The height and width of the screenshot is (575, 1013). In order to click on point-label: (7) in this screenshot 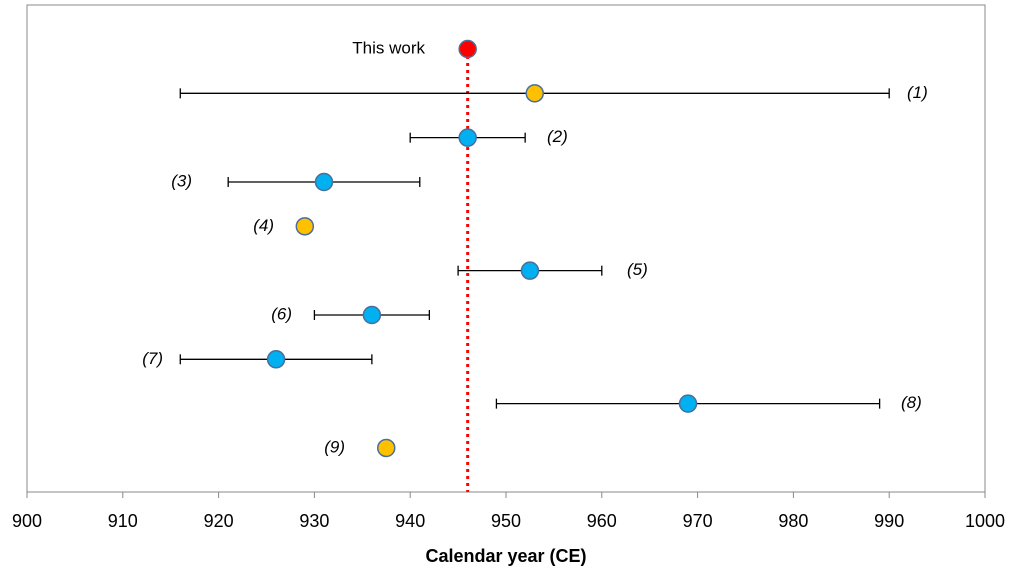, I will do `click(152, 358)`.